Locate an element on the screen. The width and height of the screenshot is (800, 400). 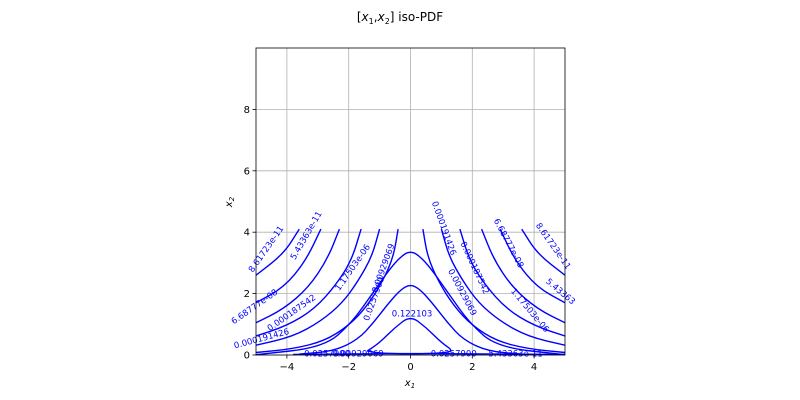
x-tick-label: 0 is located at coordinates (410, 367).